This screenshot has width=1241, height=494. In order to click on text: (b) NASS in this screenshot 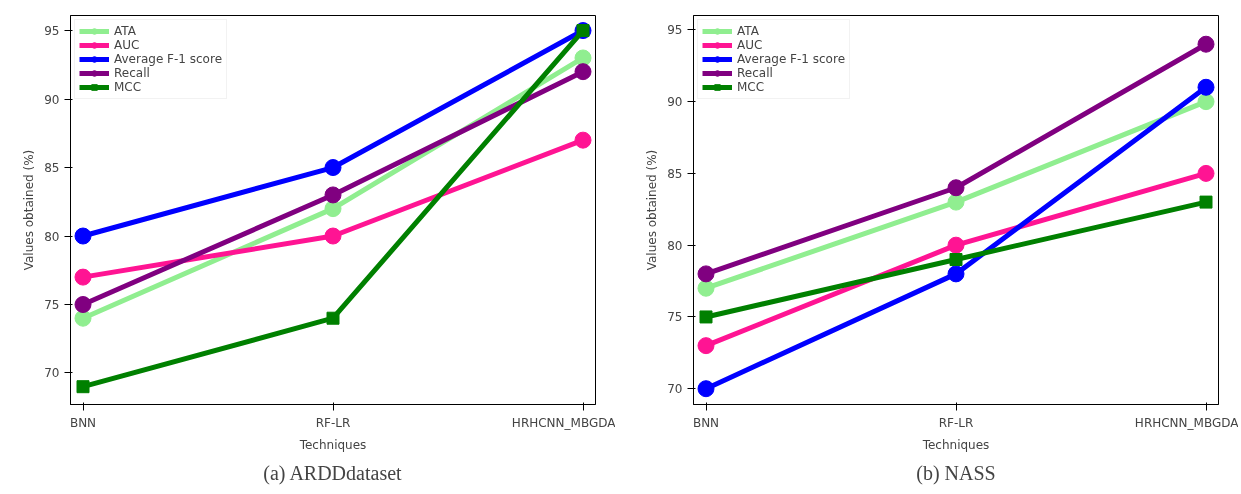, I will do `click(956, 473)`.